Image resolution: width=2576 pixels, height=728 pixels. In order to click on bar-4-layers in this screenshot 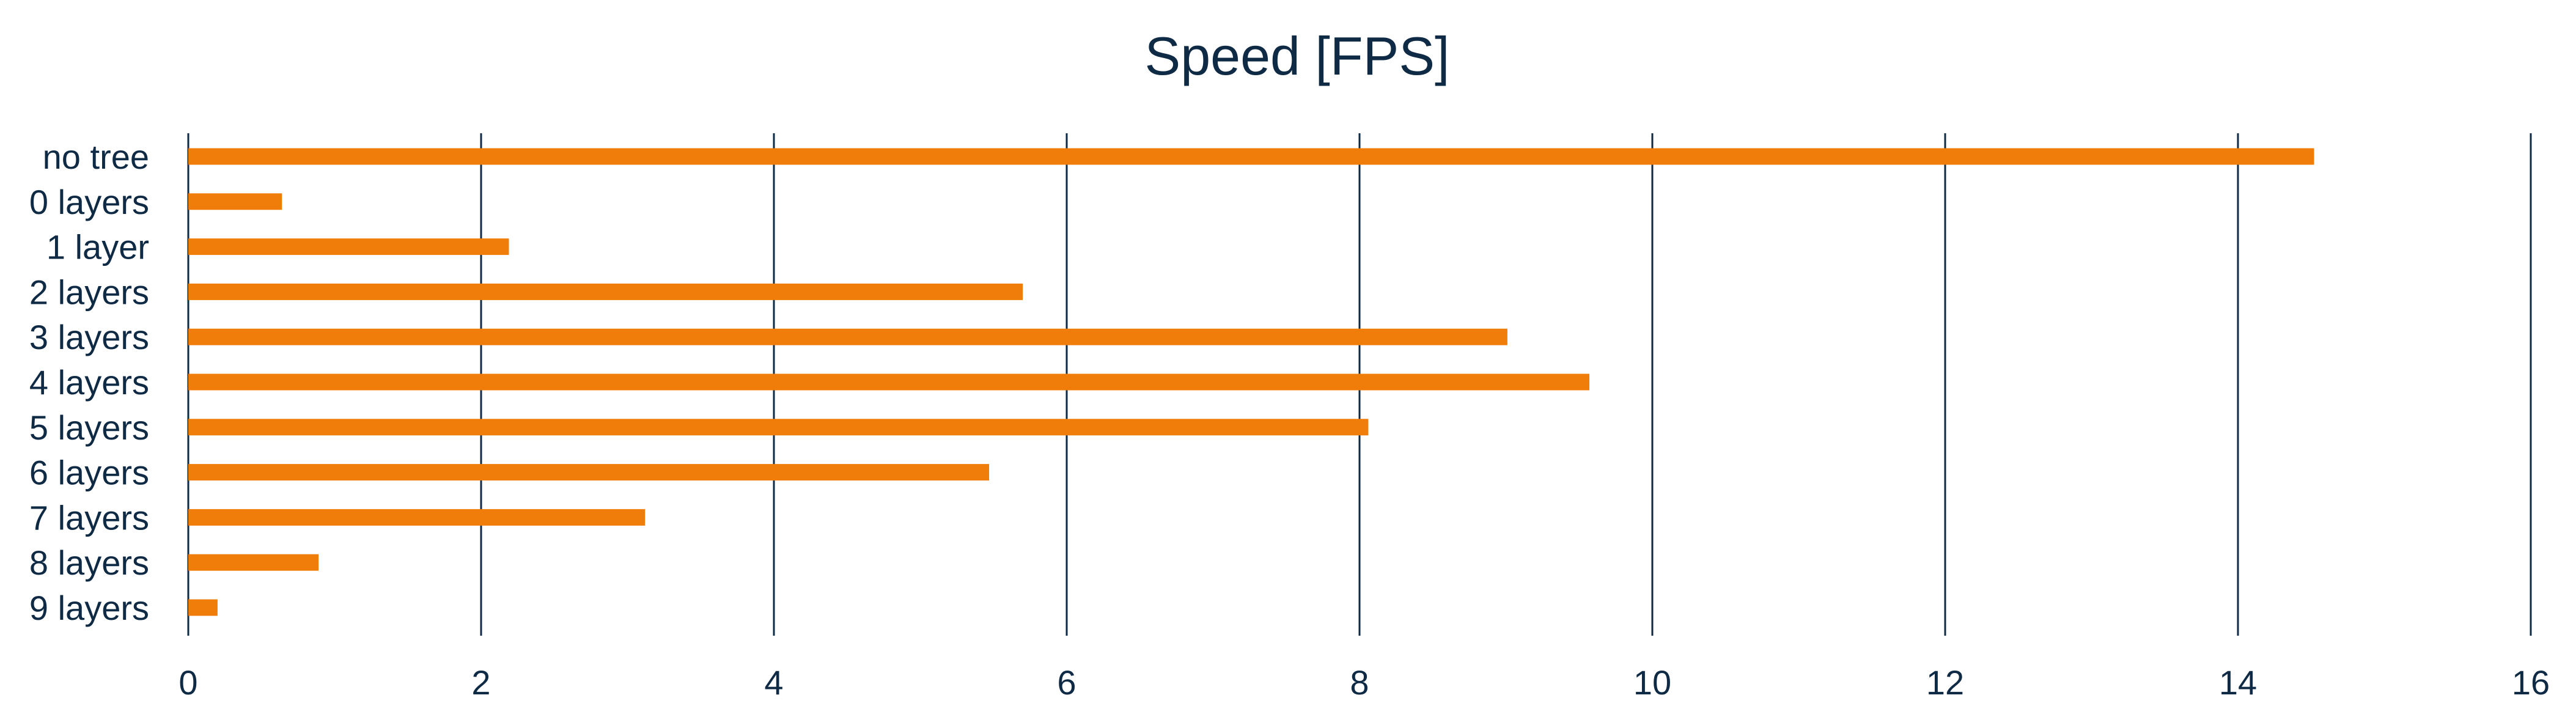, I will do `click(889, 382)`.